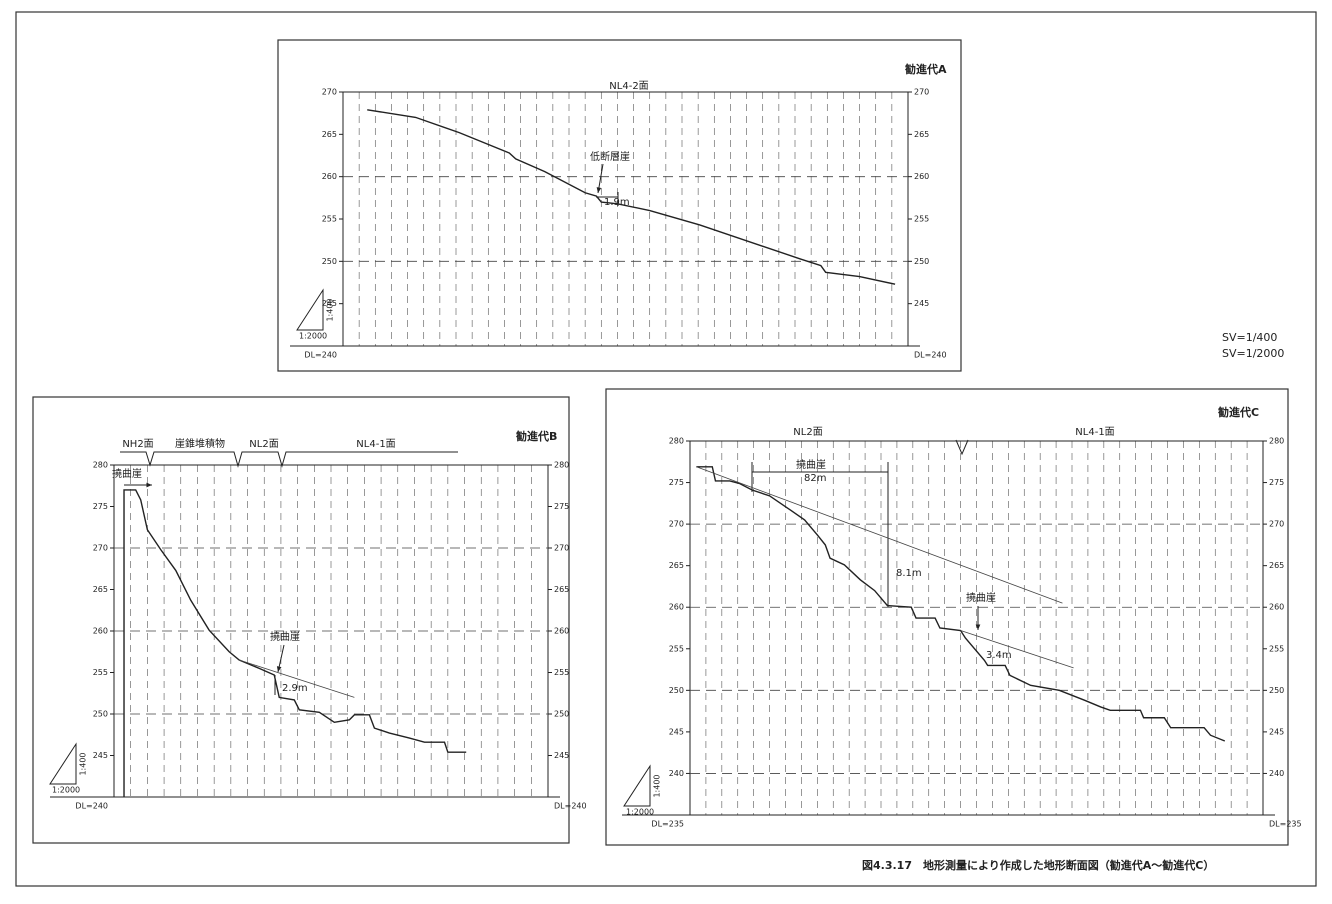 The width and height of the screenshot is (1332, 904). Describe the element at coordinates (295, 688) in the screenshot. I see `annotation: 2.9m` at that location.